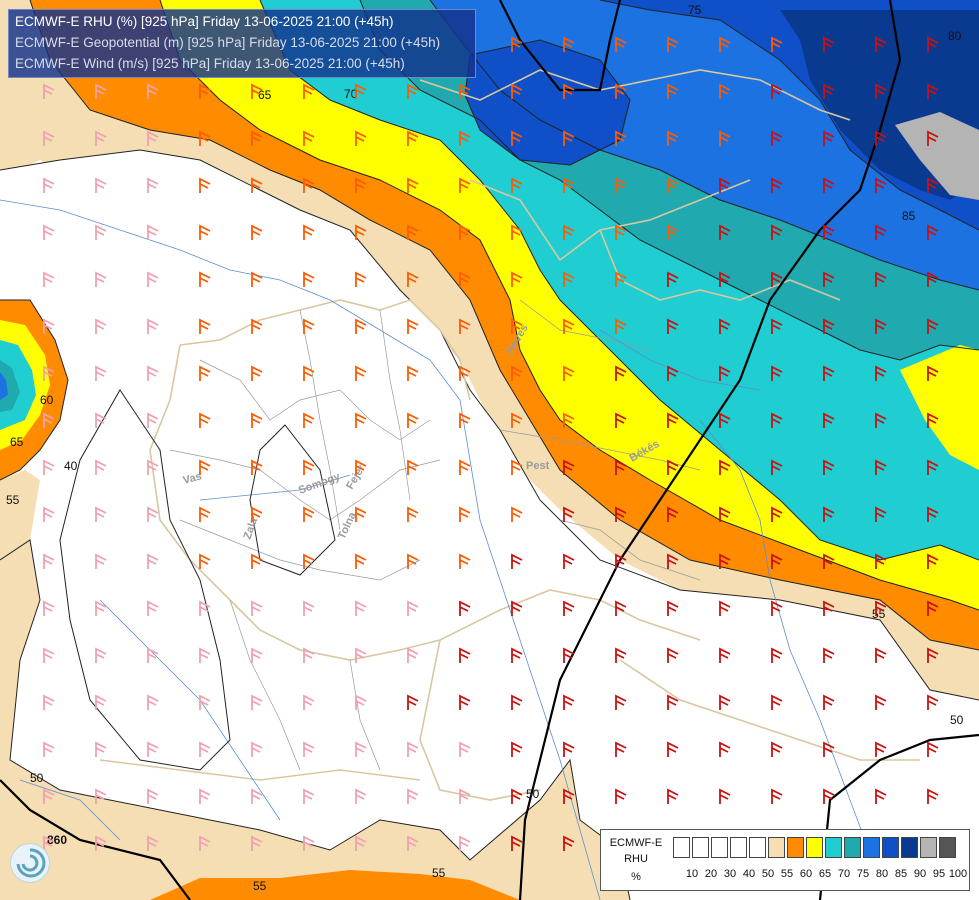 The image size is (979, 900). Describe the element at coordinates (920, 874) in the screenshot. I see `legend-tick: 90` at that location.